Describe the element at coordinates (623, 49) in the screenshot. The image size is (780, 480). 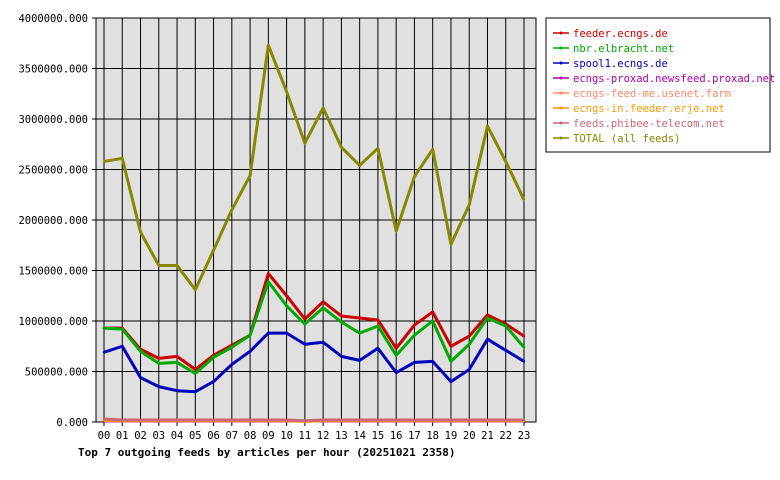
I see `legend-label: nbr.elbracht.net` at that location.